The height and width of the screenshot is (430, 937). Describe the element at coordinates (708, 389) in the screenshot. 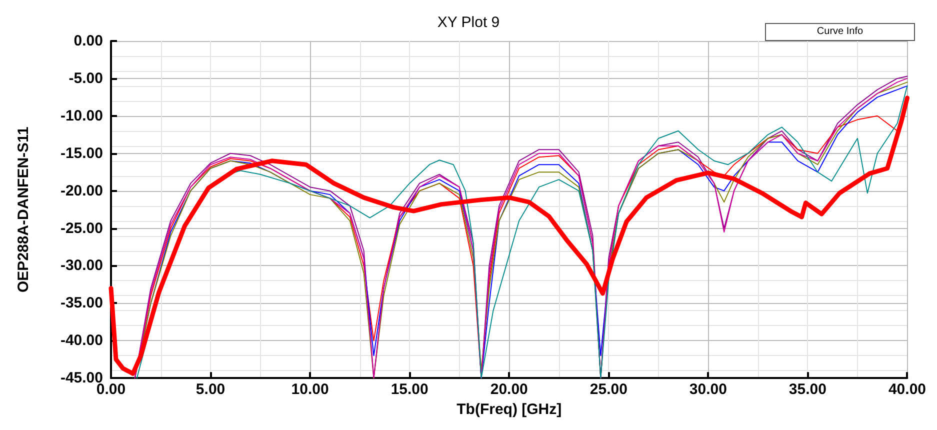

I see `x-tick-label: 30.00` at that location.